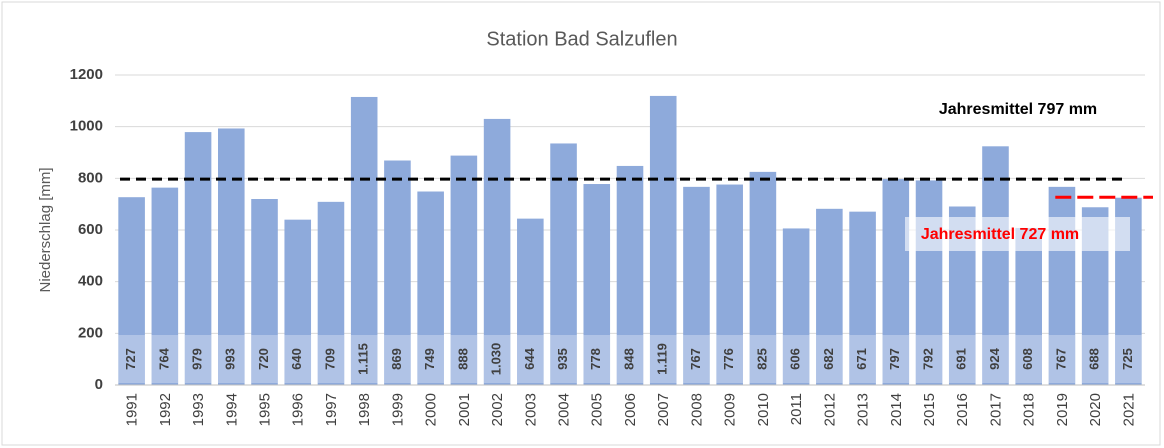  Describe the element at coordinates (829, 409) in the screenshot. I see `x-tick-label: 2012` at that location.